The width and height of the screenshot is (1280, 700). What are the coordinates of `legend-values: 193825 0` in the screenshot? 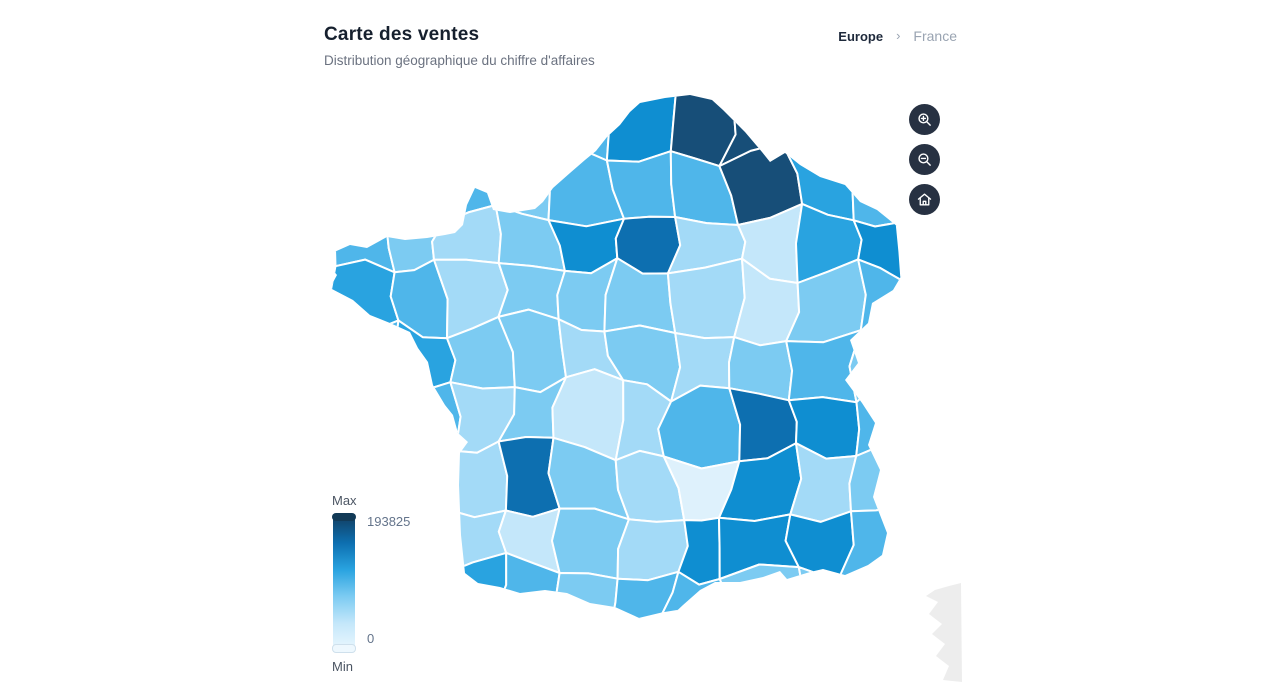 It's located at (388, 583).